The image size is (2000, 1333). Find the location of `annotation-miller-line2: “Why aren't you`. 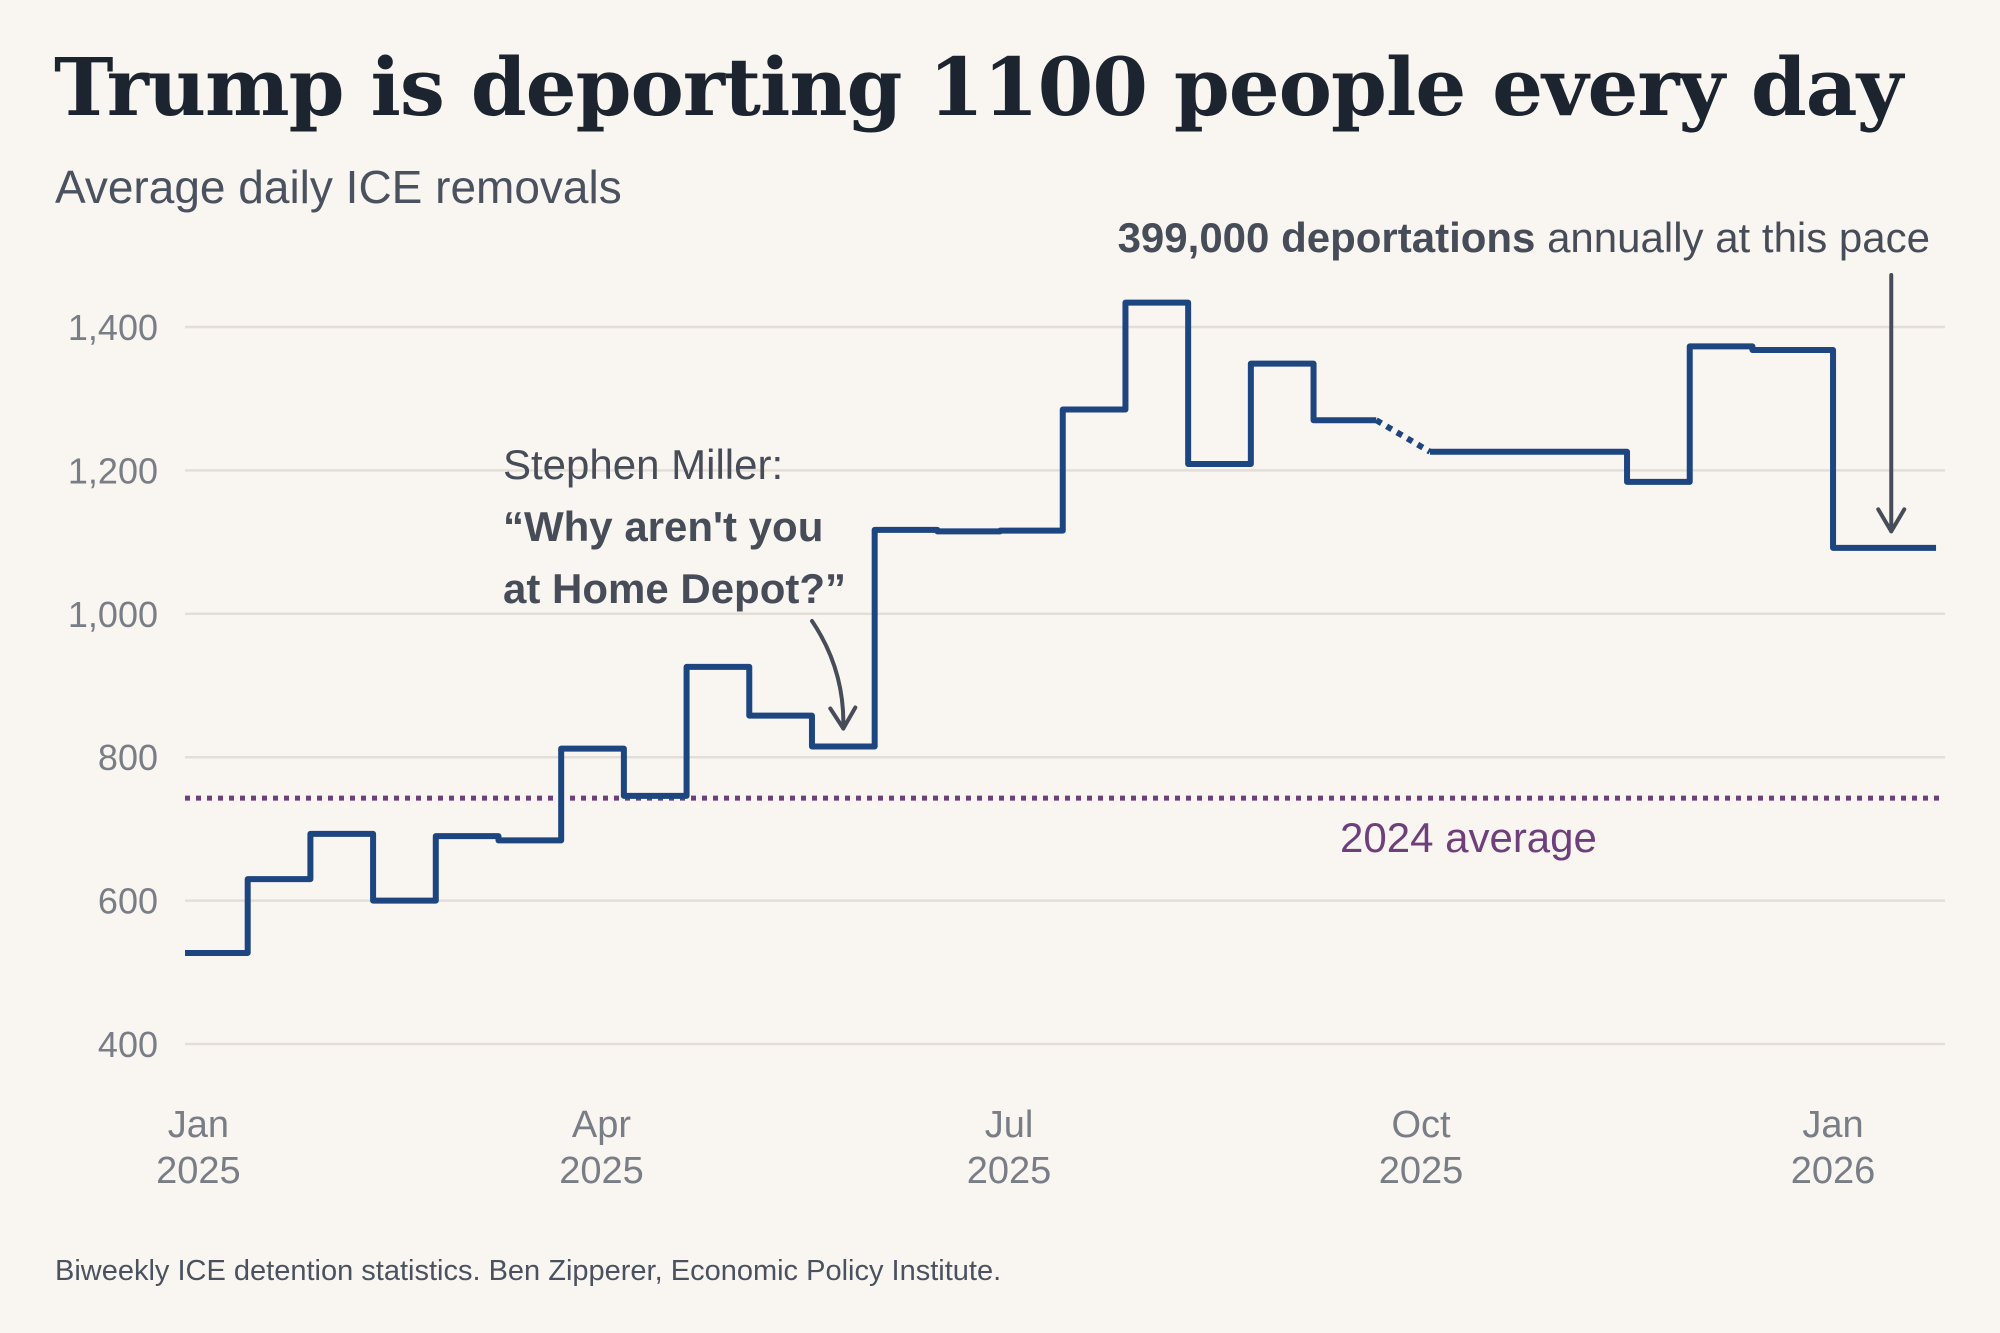

annotation-miller-line2: “Why aren't you is located at coordinates (663, 526).